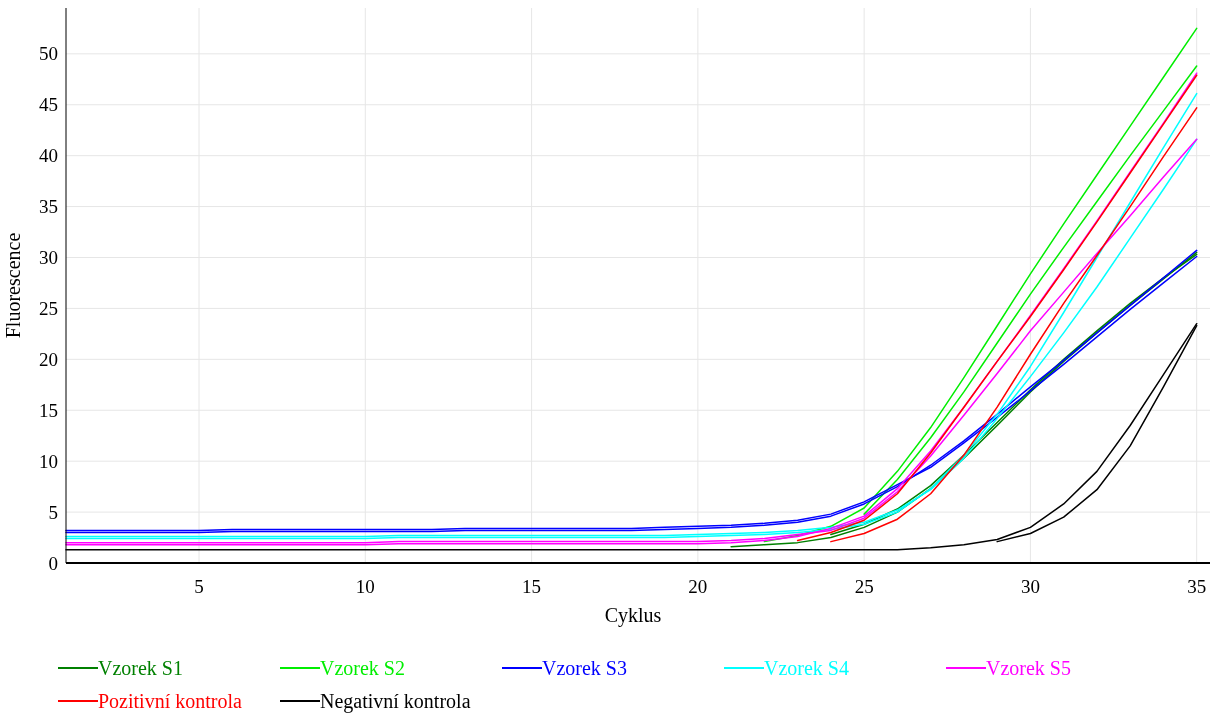 The width and height of the screenshot is (1213, 713). I want to click on x-tick-label: 25, so click(864, 586).